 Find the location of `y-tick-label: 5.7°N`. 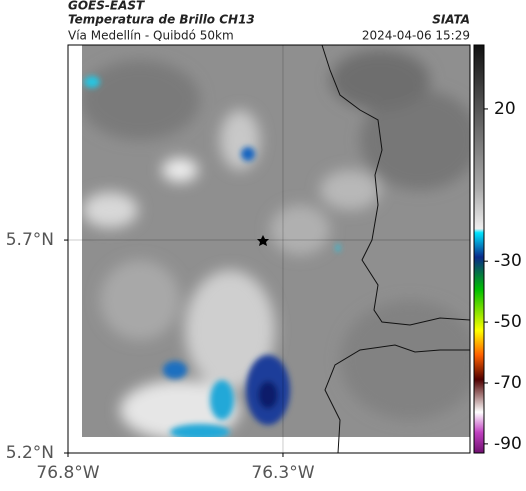

y-tick-label: 5.7°N is located at coordinates (30, 240).